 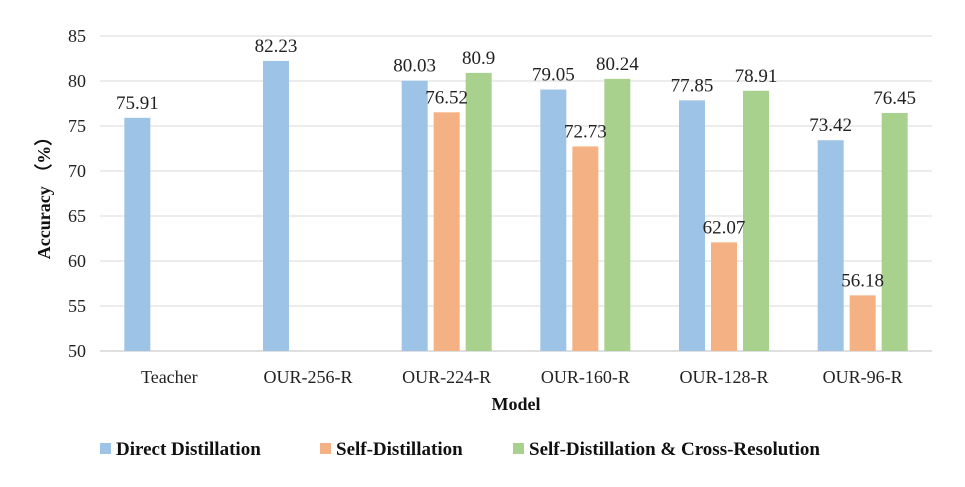 What do you see at coordinates (863, 377) in the screenshot?
I see `x-tick-label: OUR-96-R` at bounding box center [863, 377].